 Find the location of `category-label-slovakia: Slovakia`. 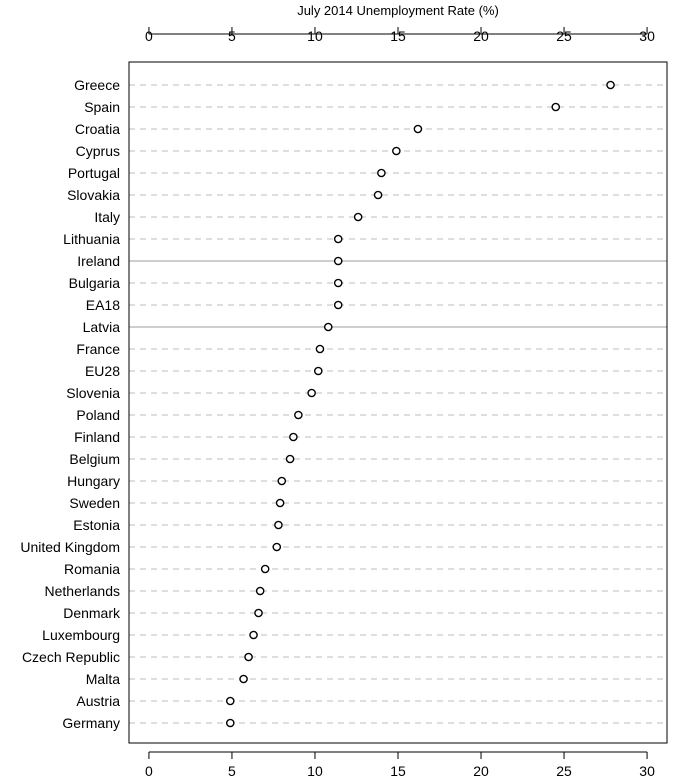

category-label-slovakia: Slovakia is located at coordinates (93, 195).